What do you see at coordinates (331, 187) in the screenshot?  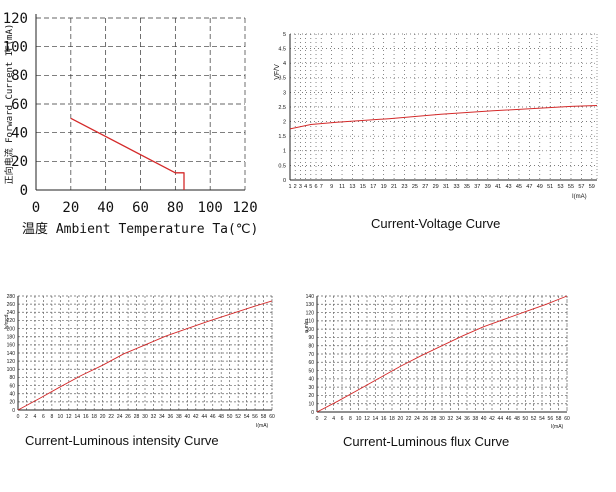 I see `chart-2-x-tick-label: 9` at bounding box center [331, 187].